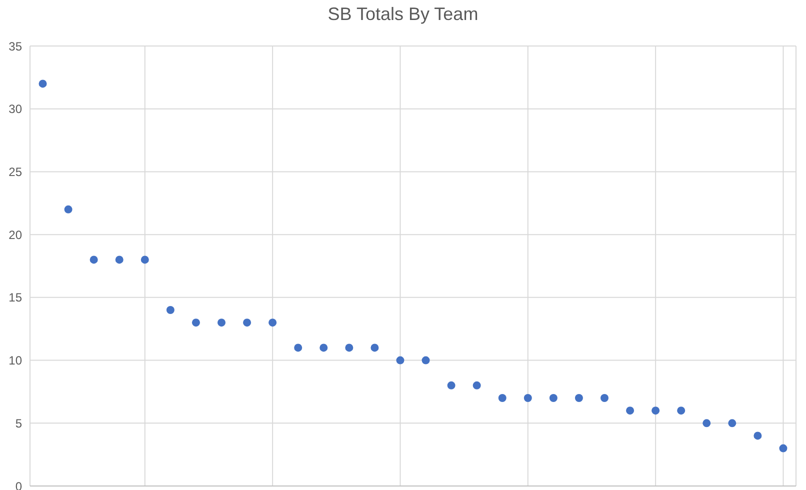 Image resolution: width=806 pixels, height=490 pixels. I want to click on y-tick-label: 5, so click(18, 423).